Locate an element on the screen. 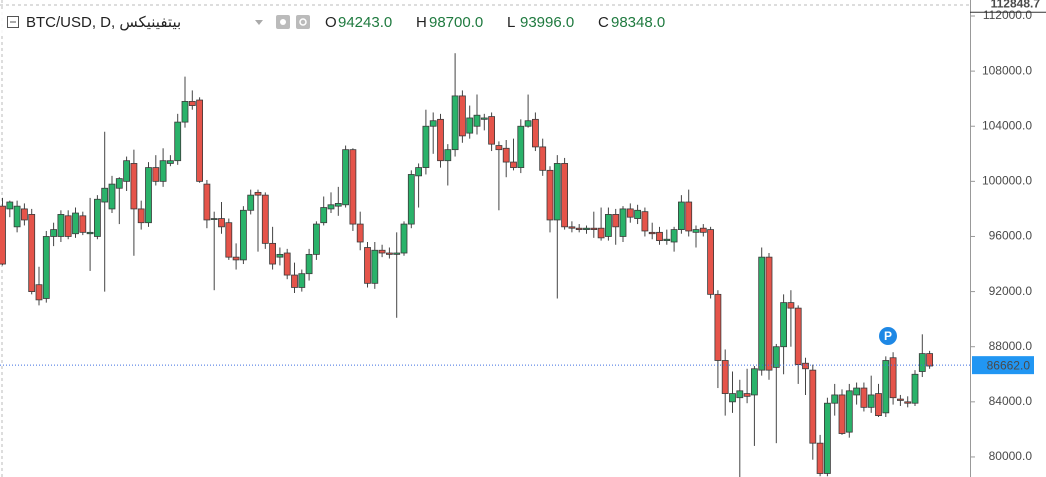 The image size is (1046, 477). y-tick-label: 84000.0 is located at coordinates (1011, 401).